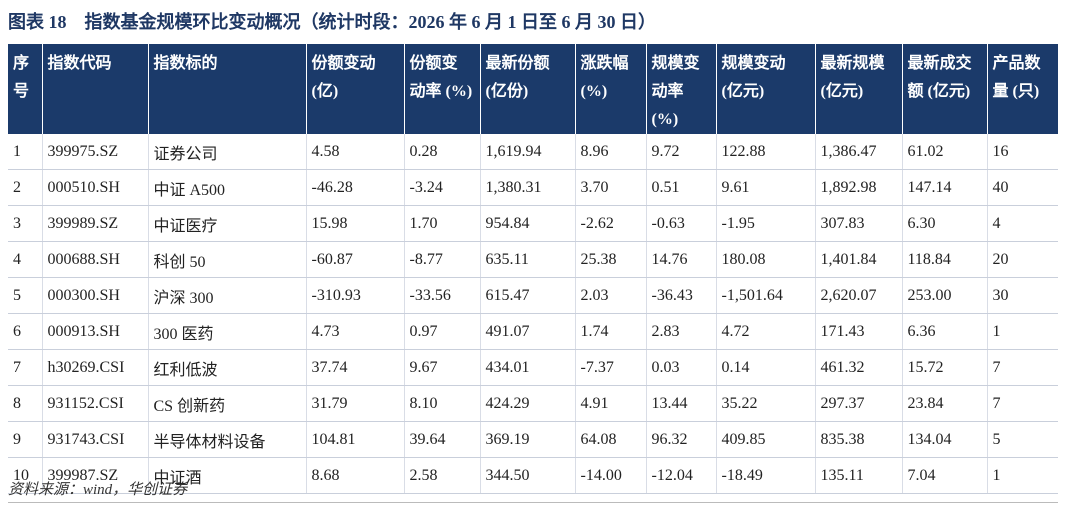  What do you see at coordinates (527, 223) in the screenshot?
I see `table-cell: 954.84` at bounding box center [527, 223].